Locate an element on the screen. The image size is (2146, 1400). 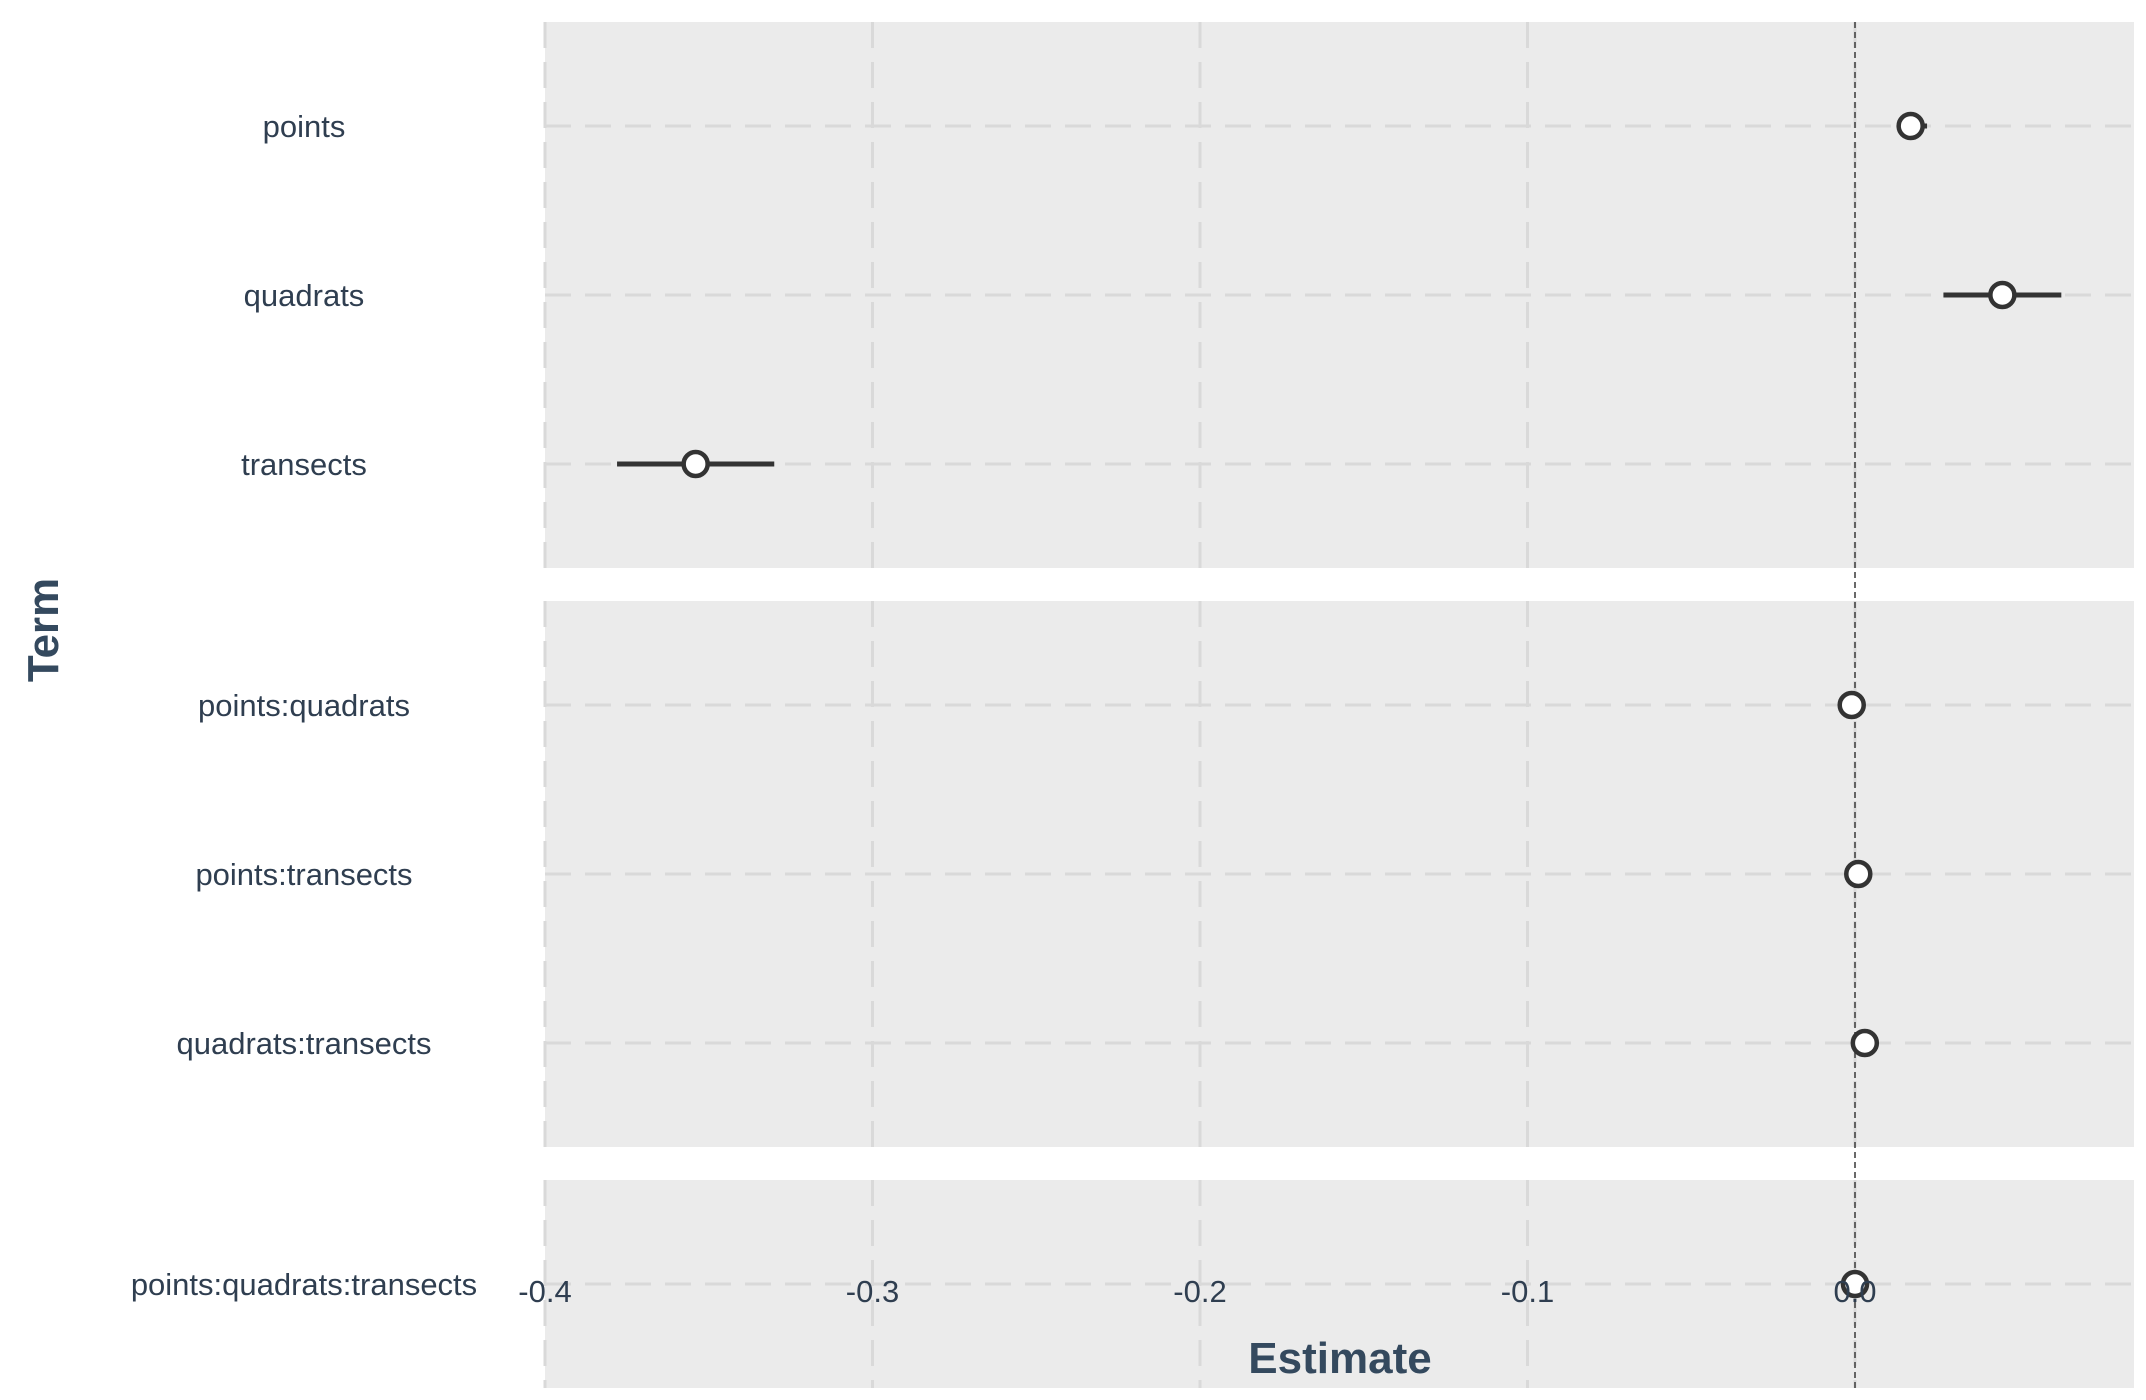
y-axis-title: Term is located at coordinates (43, 630).